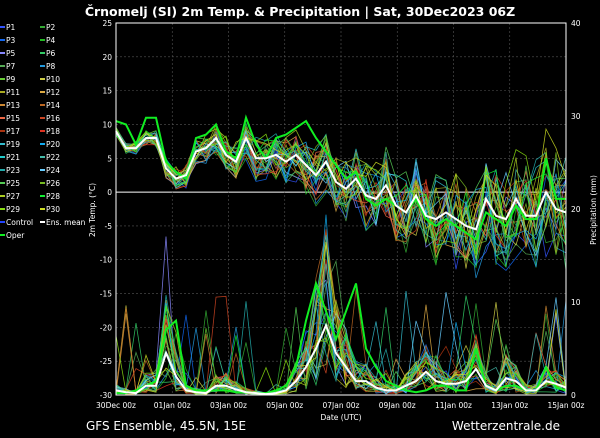 This screenshot has height=438, width=600. Describe the element at coordinates (106, 395) in the screenshot. I see `y-tick-left: -30` at that location.